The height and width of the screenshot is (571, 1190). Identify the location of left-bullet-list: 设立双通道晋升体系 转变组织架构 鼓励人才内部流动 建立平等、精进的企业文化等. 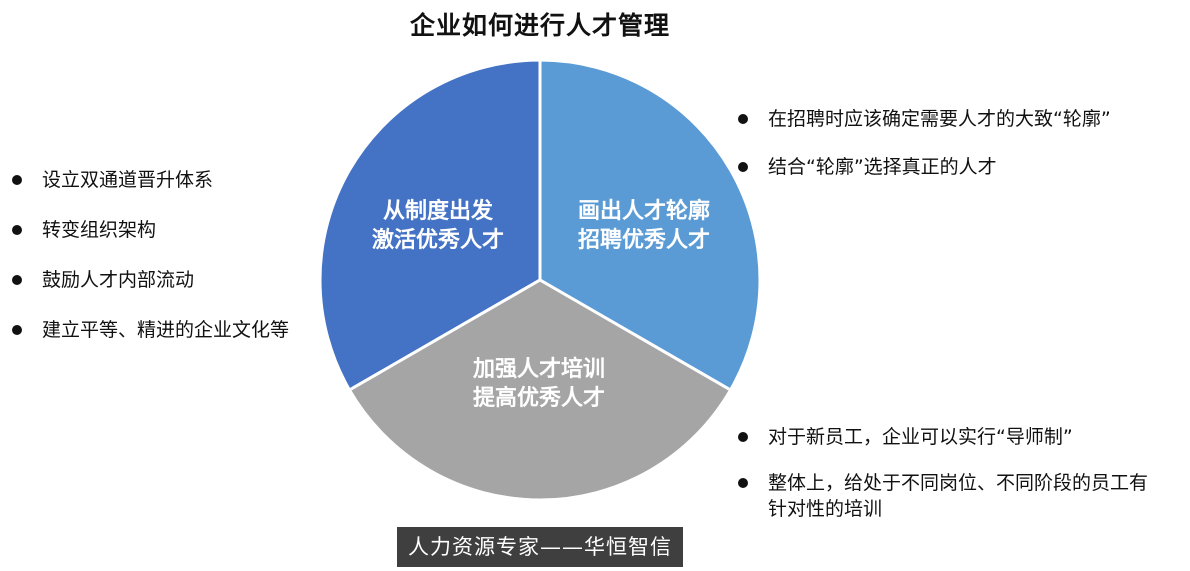
(150, 267).